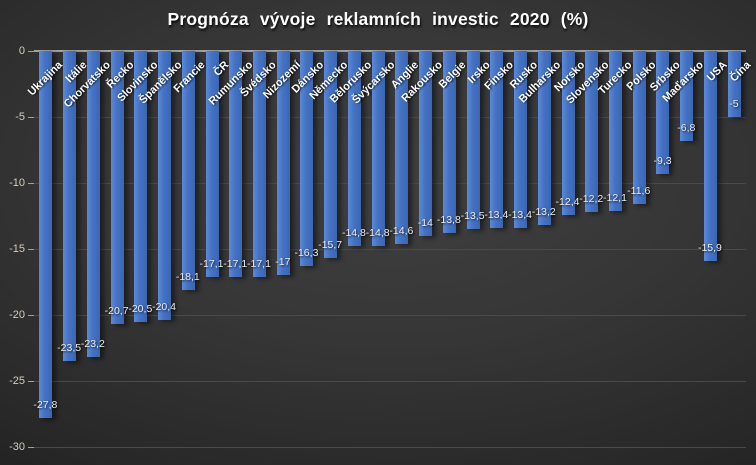 The image size is (756, 465). I want to click on bar-value-label: -11,6, so click(639, 191).